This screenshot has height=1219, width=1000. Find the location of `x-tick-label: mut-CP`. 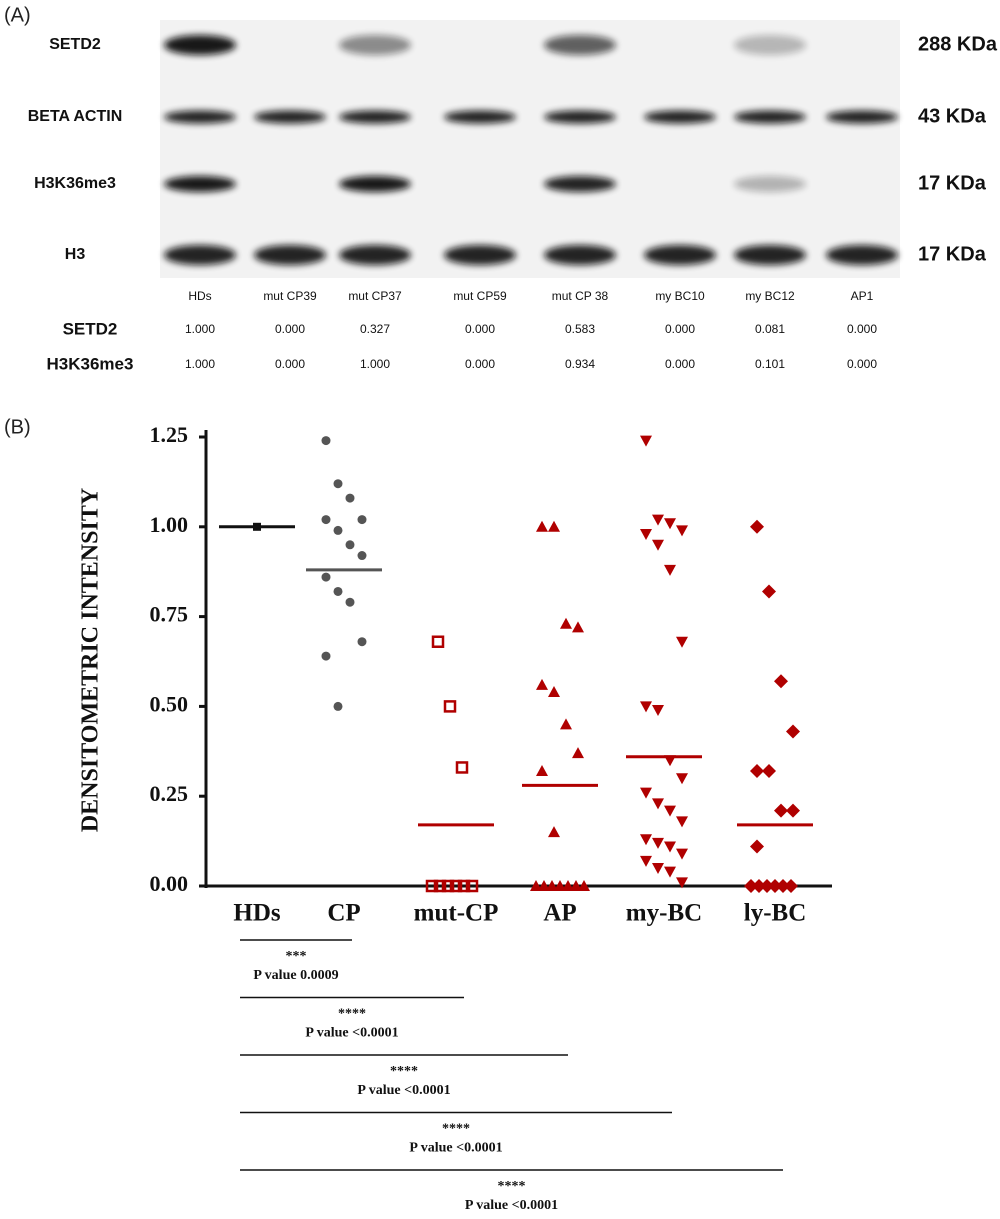

x-tick-label: mut-CP is located at coordinates (456, 913).